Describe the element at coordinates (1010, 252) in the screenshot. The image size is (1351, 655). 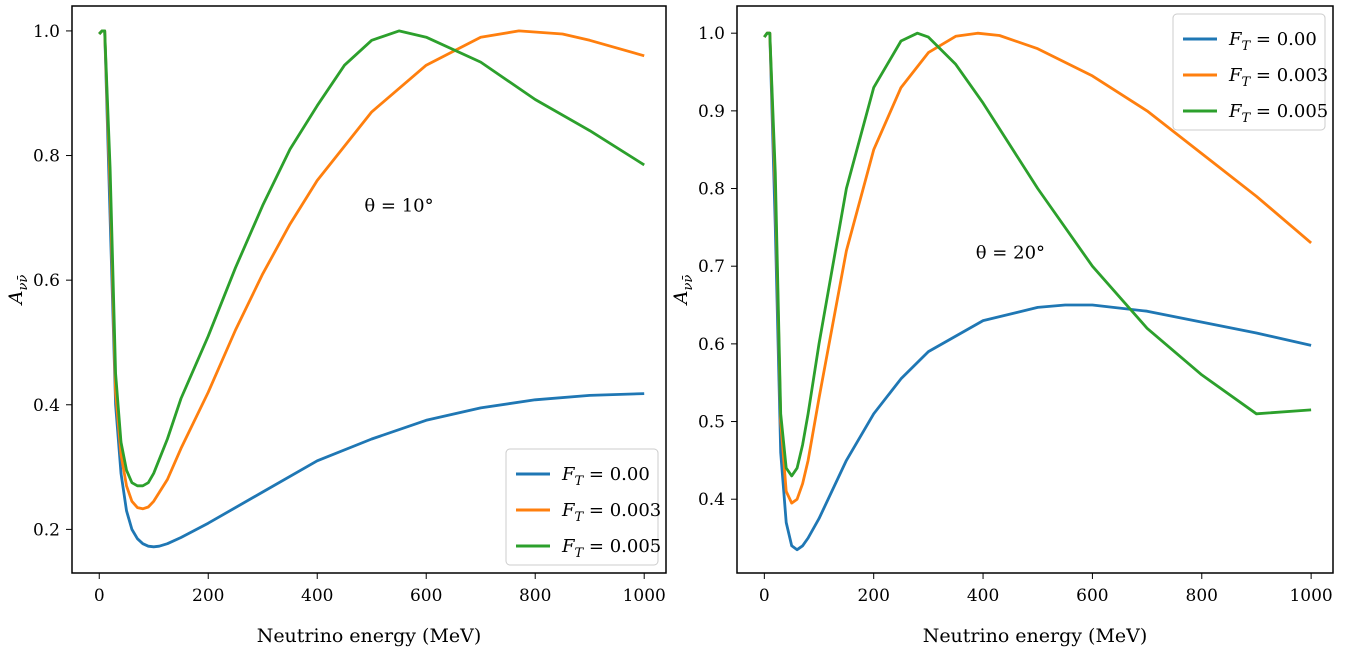
I see `theta-annotation: θ = 20°` at that location.